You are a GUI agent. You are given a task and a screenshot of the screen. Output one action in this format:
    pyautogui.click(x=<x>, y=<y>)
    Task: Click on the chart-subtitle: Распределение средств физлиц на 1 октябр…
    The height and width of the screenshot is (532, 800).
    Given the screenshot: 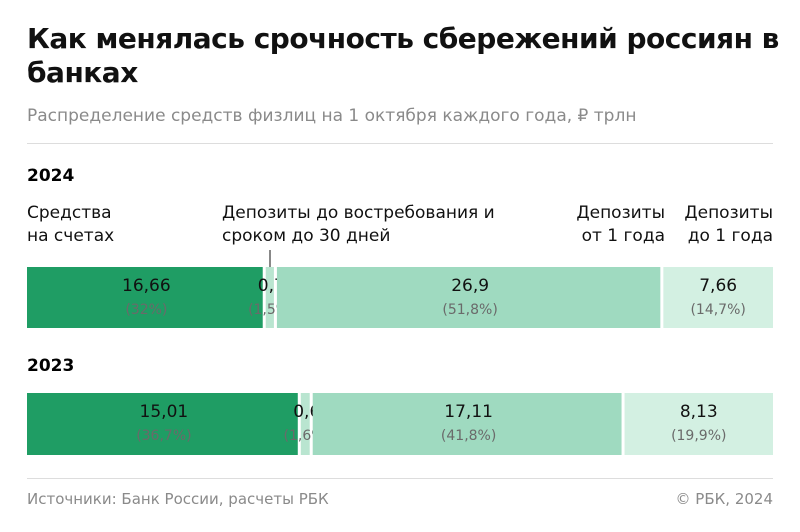 What is the action you would take?
    pyautogui.click(x=332, y=116)
    